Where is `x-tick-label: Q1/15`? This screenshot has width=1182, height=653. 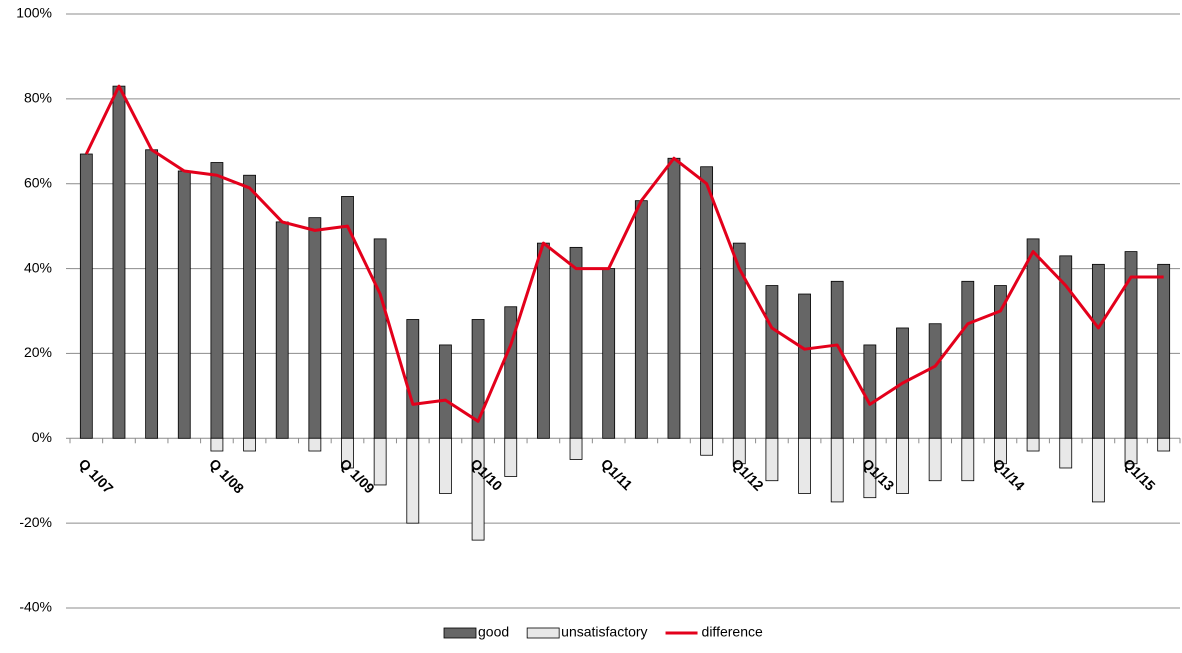 x-tick-label: Q1/15 is located at coordinates (1139, 474).